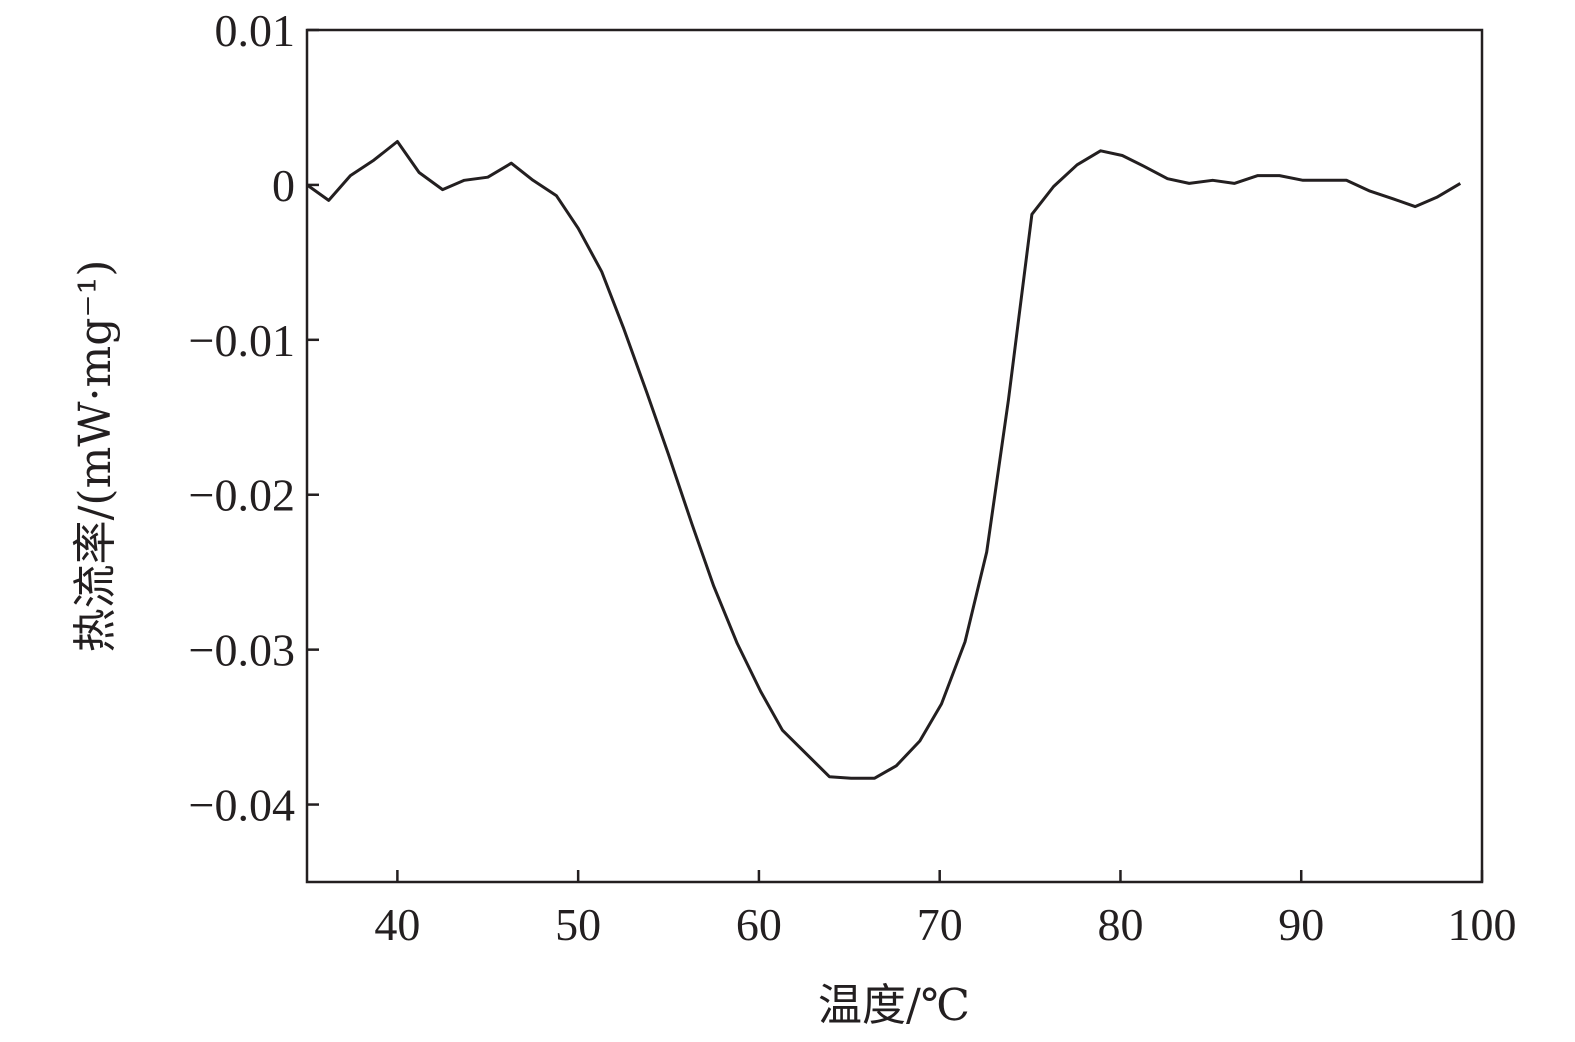 Image resolution: width=1575 pixels, height=1042 pixels. I want to click on x-tick-label: 100, so click(1482, 924).